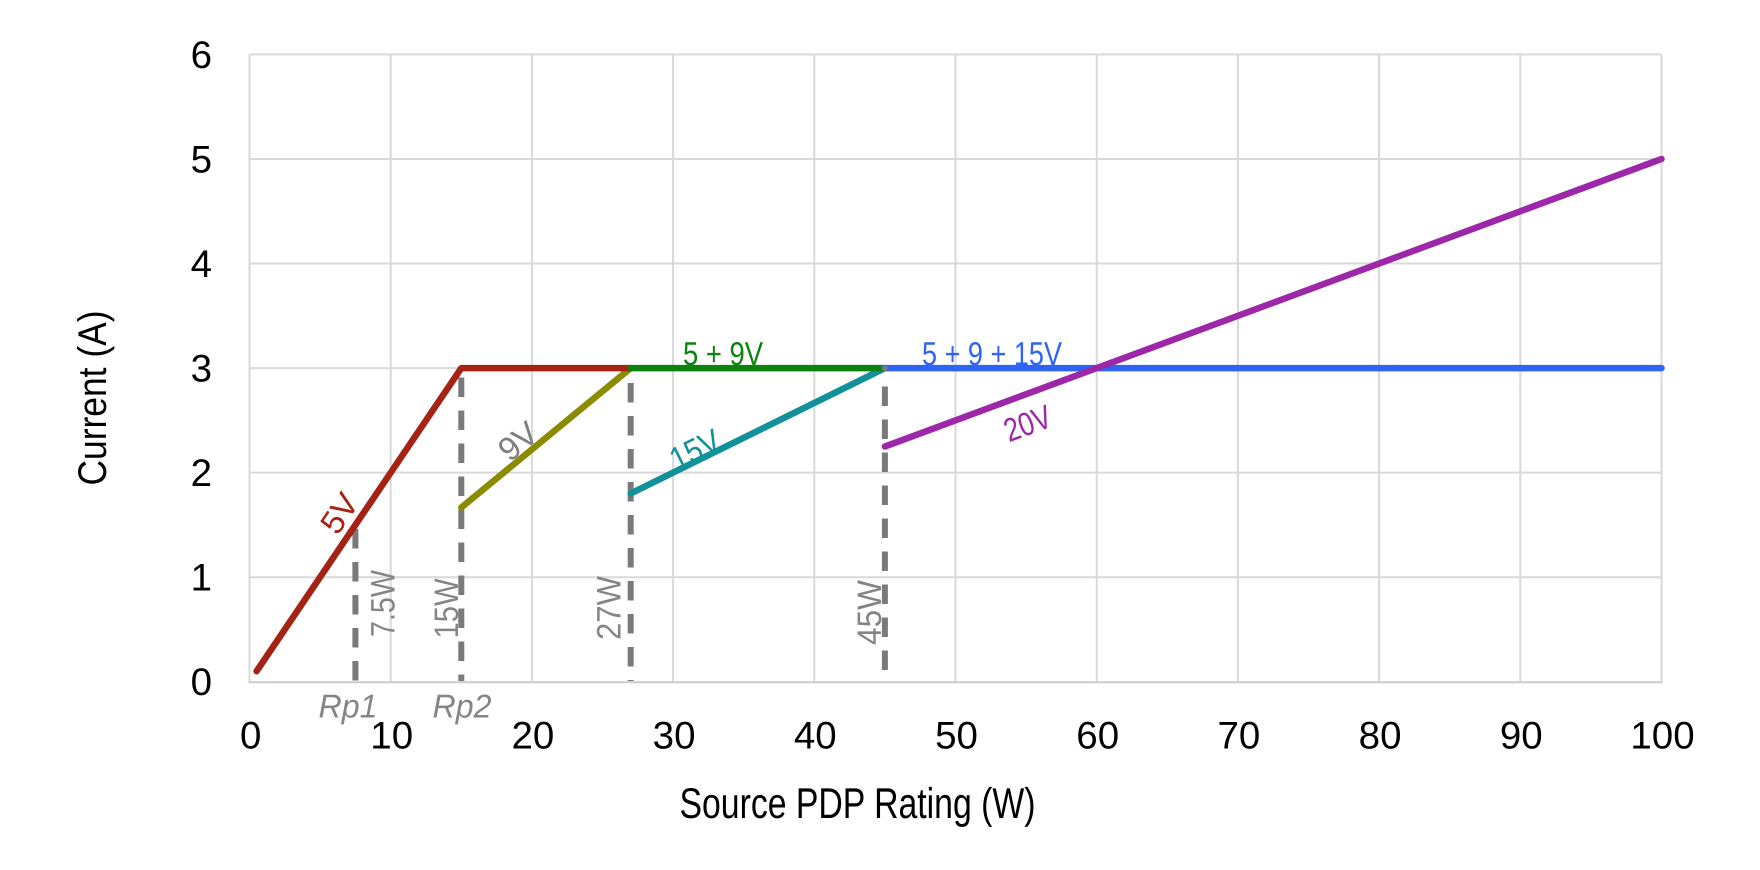 Image resolution: width=1760 pixels, height=870 pixels. I want to click on svg-text: 2, so click(201, 473).